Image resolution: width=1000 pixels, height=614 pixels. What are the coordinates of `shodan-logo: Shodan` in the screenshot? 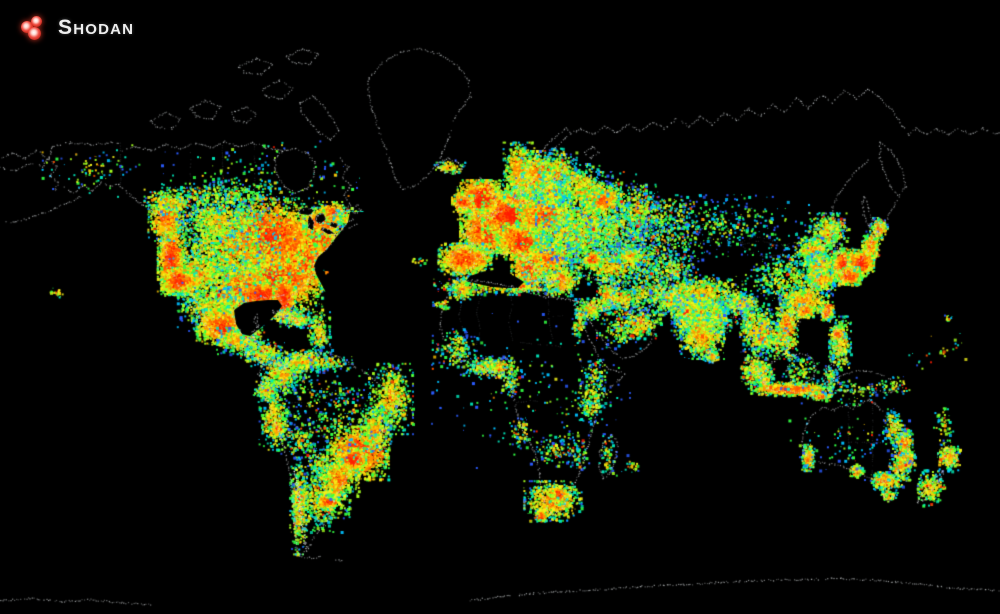 It's located at (77, 27).